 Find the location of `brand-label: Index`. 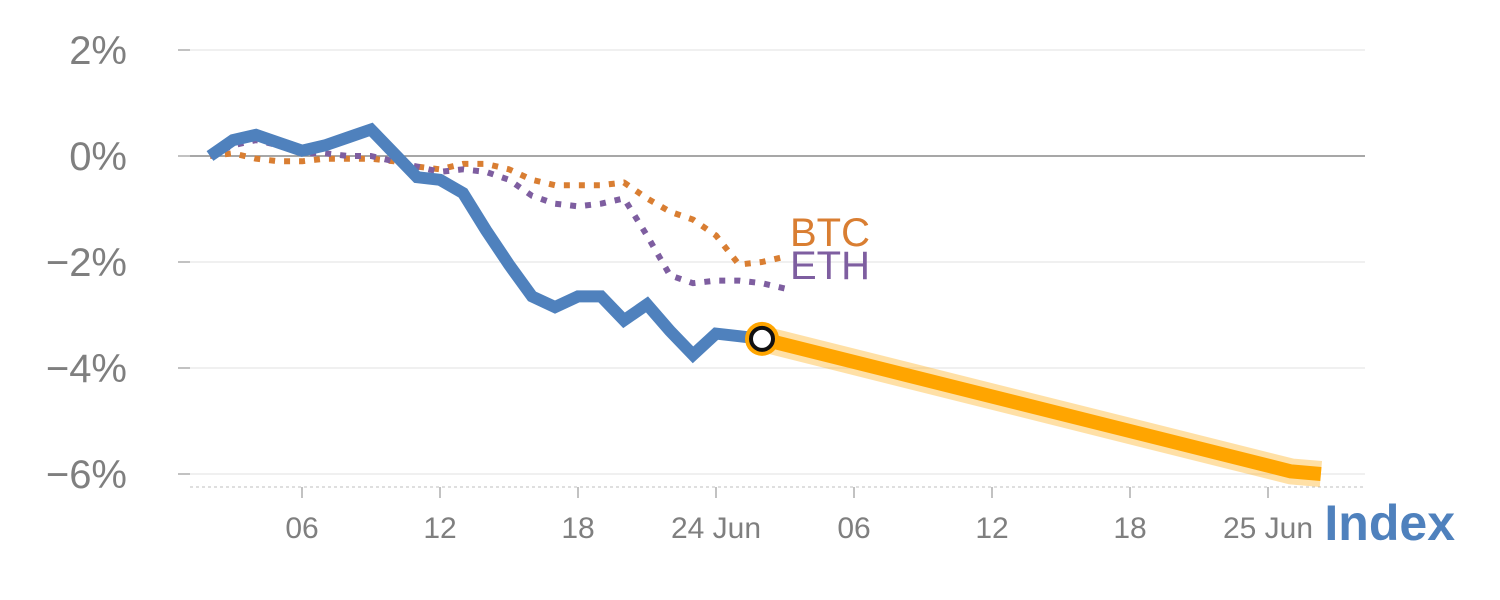

brand-label: Index is located at coordinates (1389, 523).